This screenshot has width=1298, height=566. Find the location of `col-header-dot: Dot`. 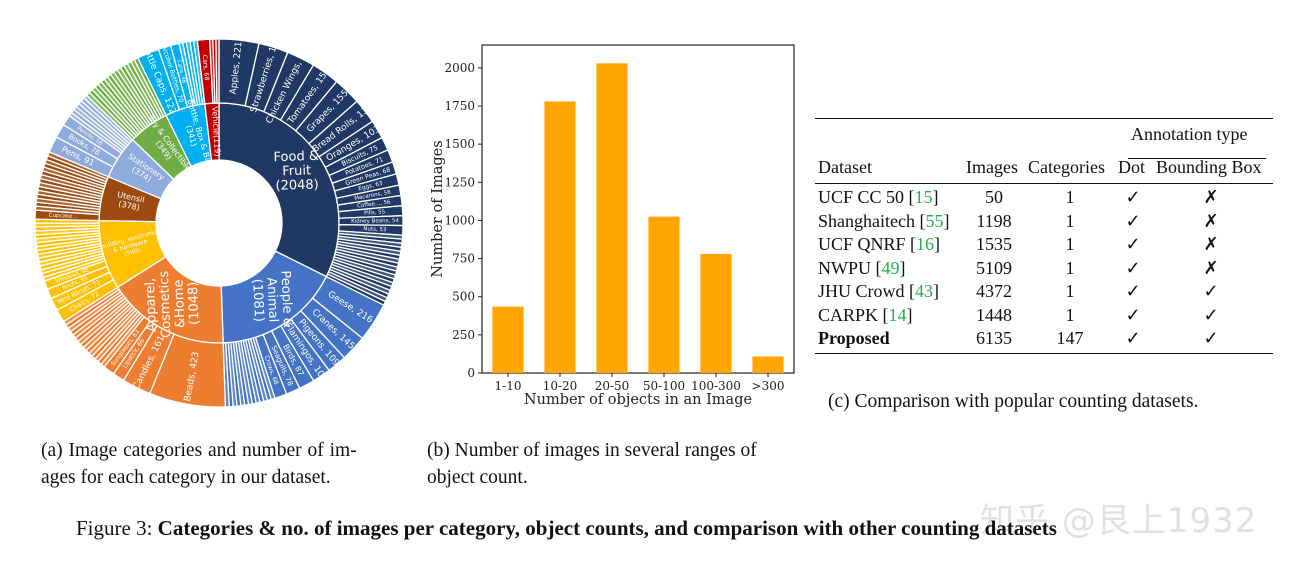

col-header-dot: Dot is located at coordinates (1131, 167).